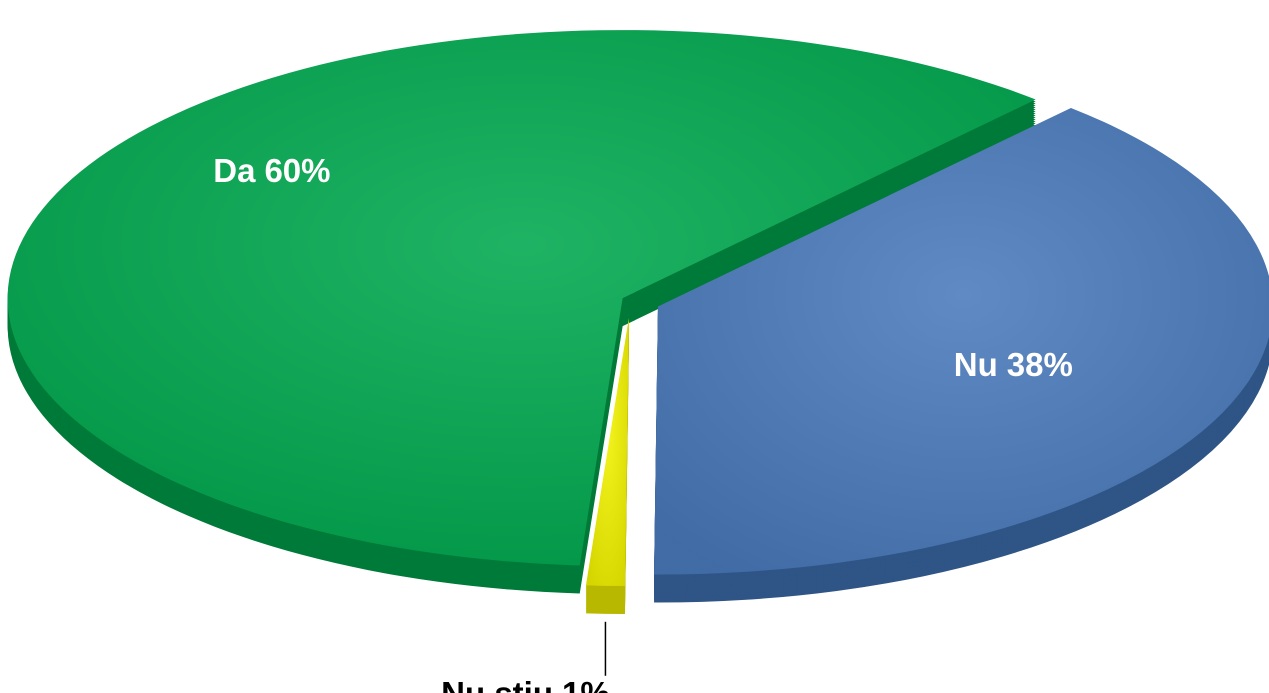 The image size is (1269, 693). I want to click on data-label: Nu stiu 1%, so click(525, 684).